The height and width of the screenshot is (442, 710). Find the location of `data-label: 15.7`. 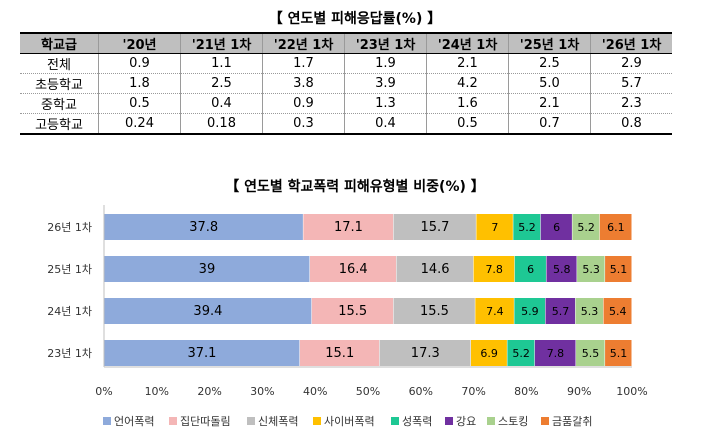

data-label: 15.7 is located at coordinates (435, 227).